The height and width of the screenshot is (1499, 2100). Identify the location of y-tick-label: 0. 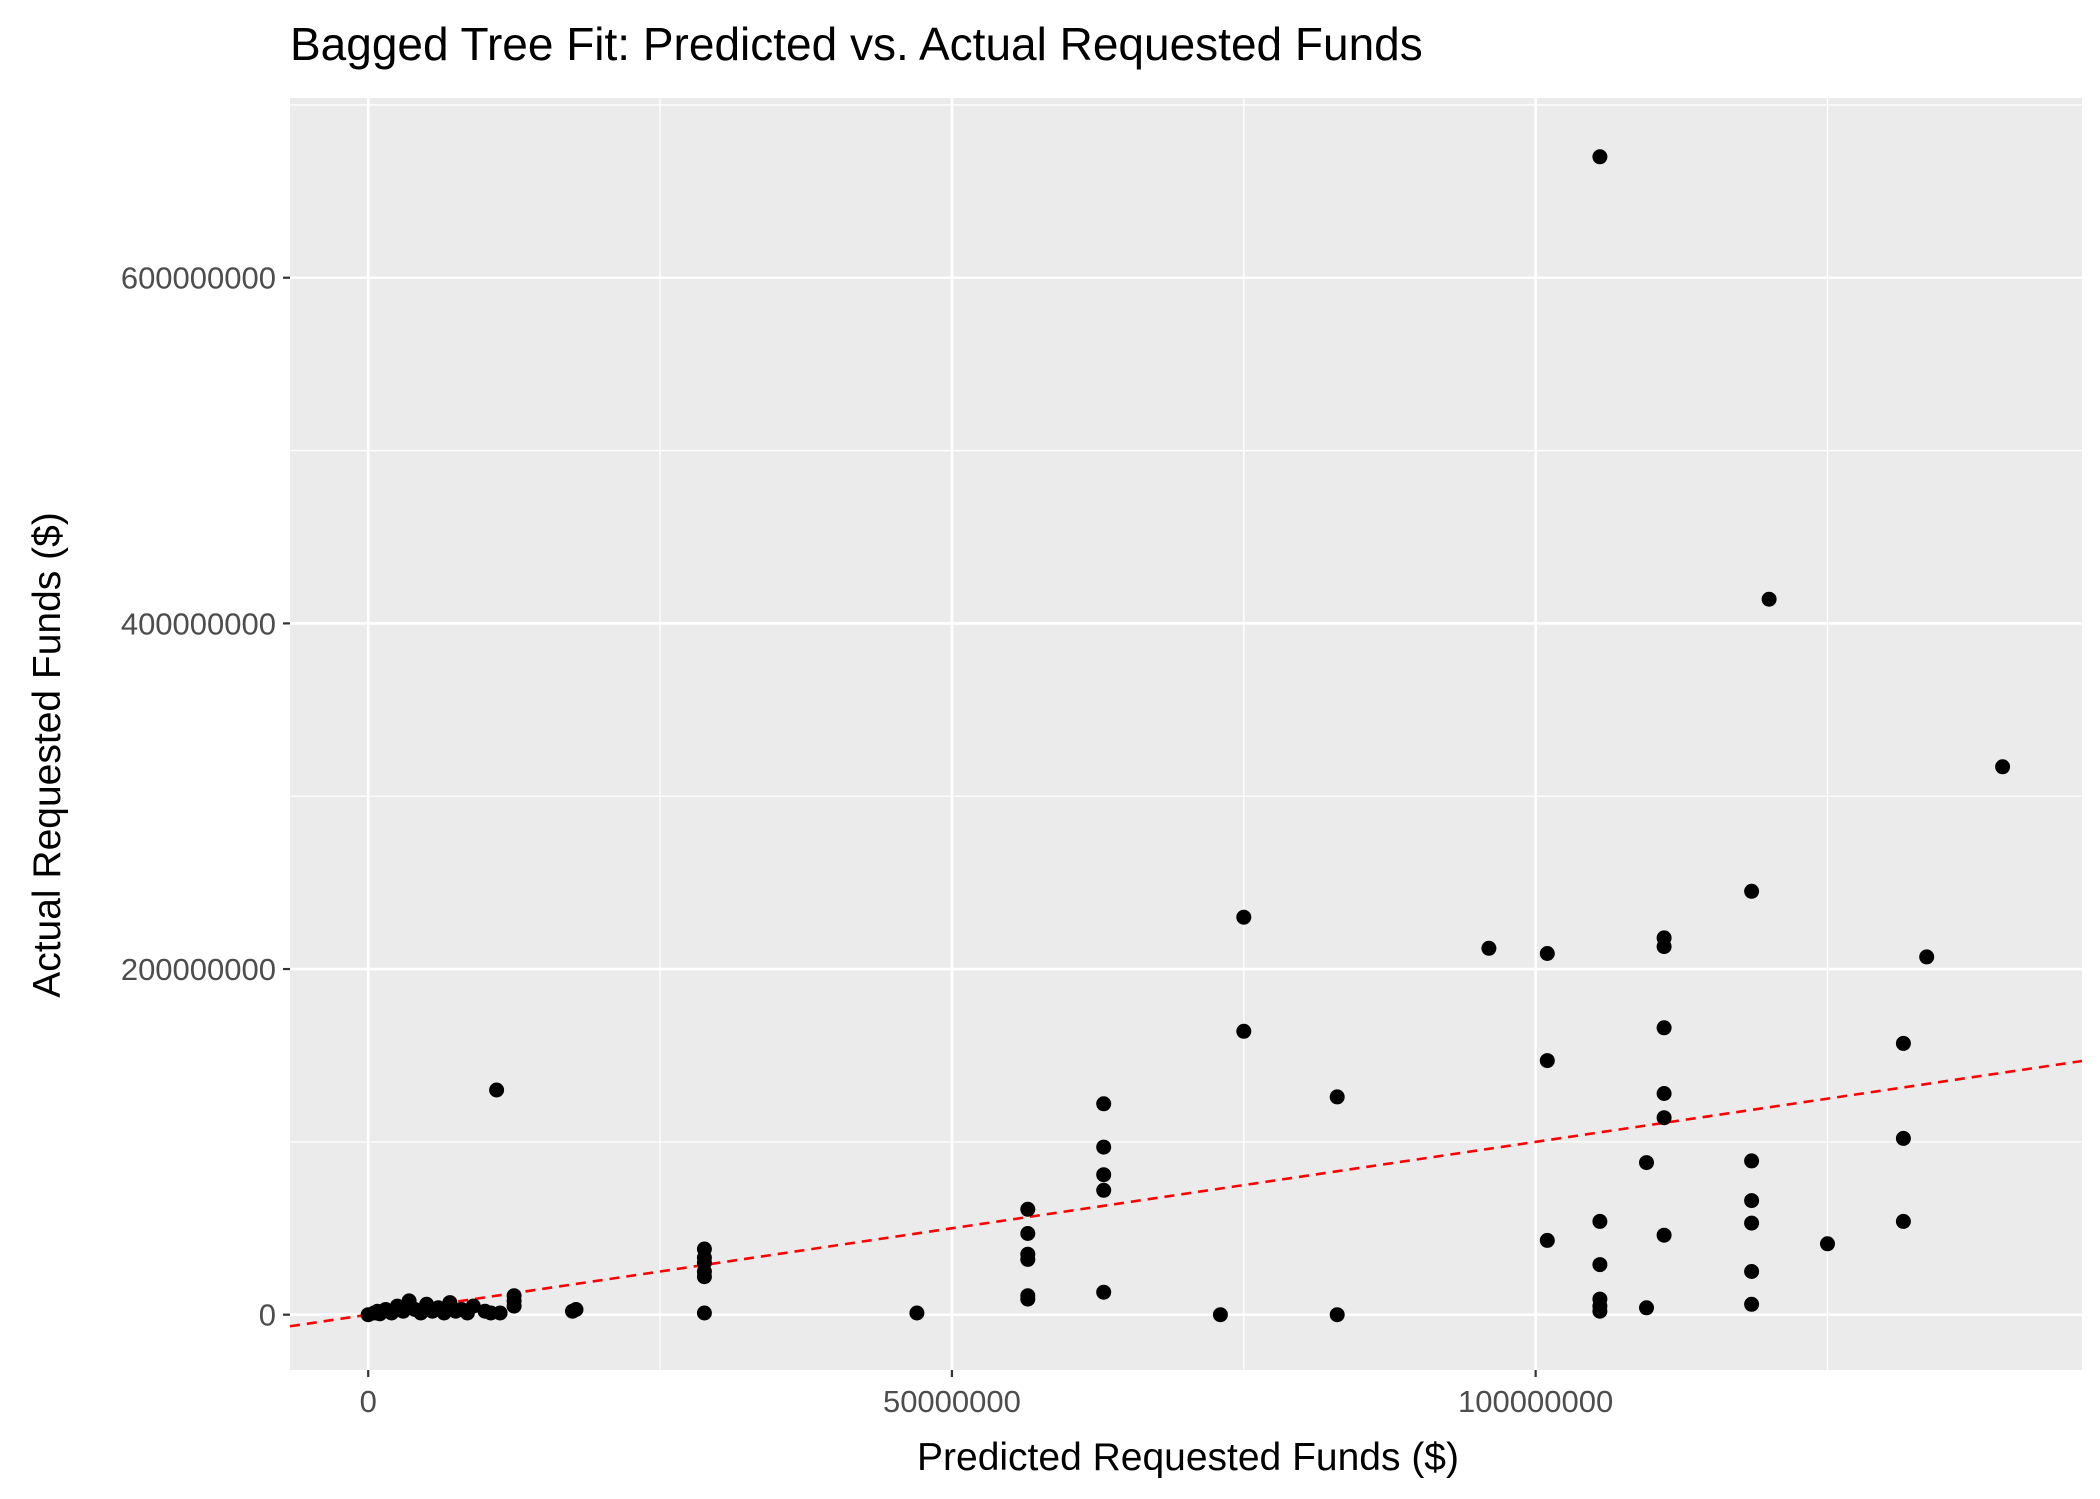
(267, 1315).